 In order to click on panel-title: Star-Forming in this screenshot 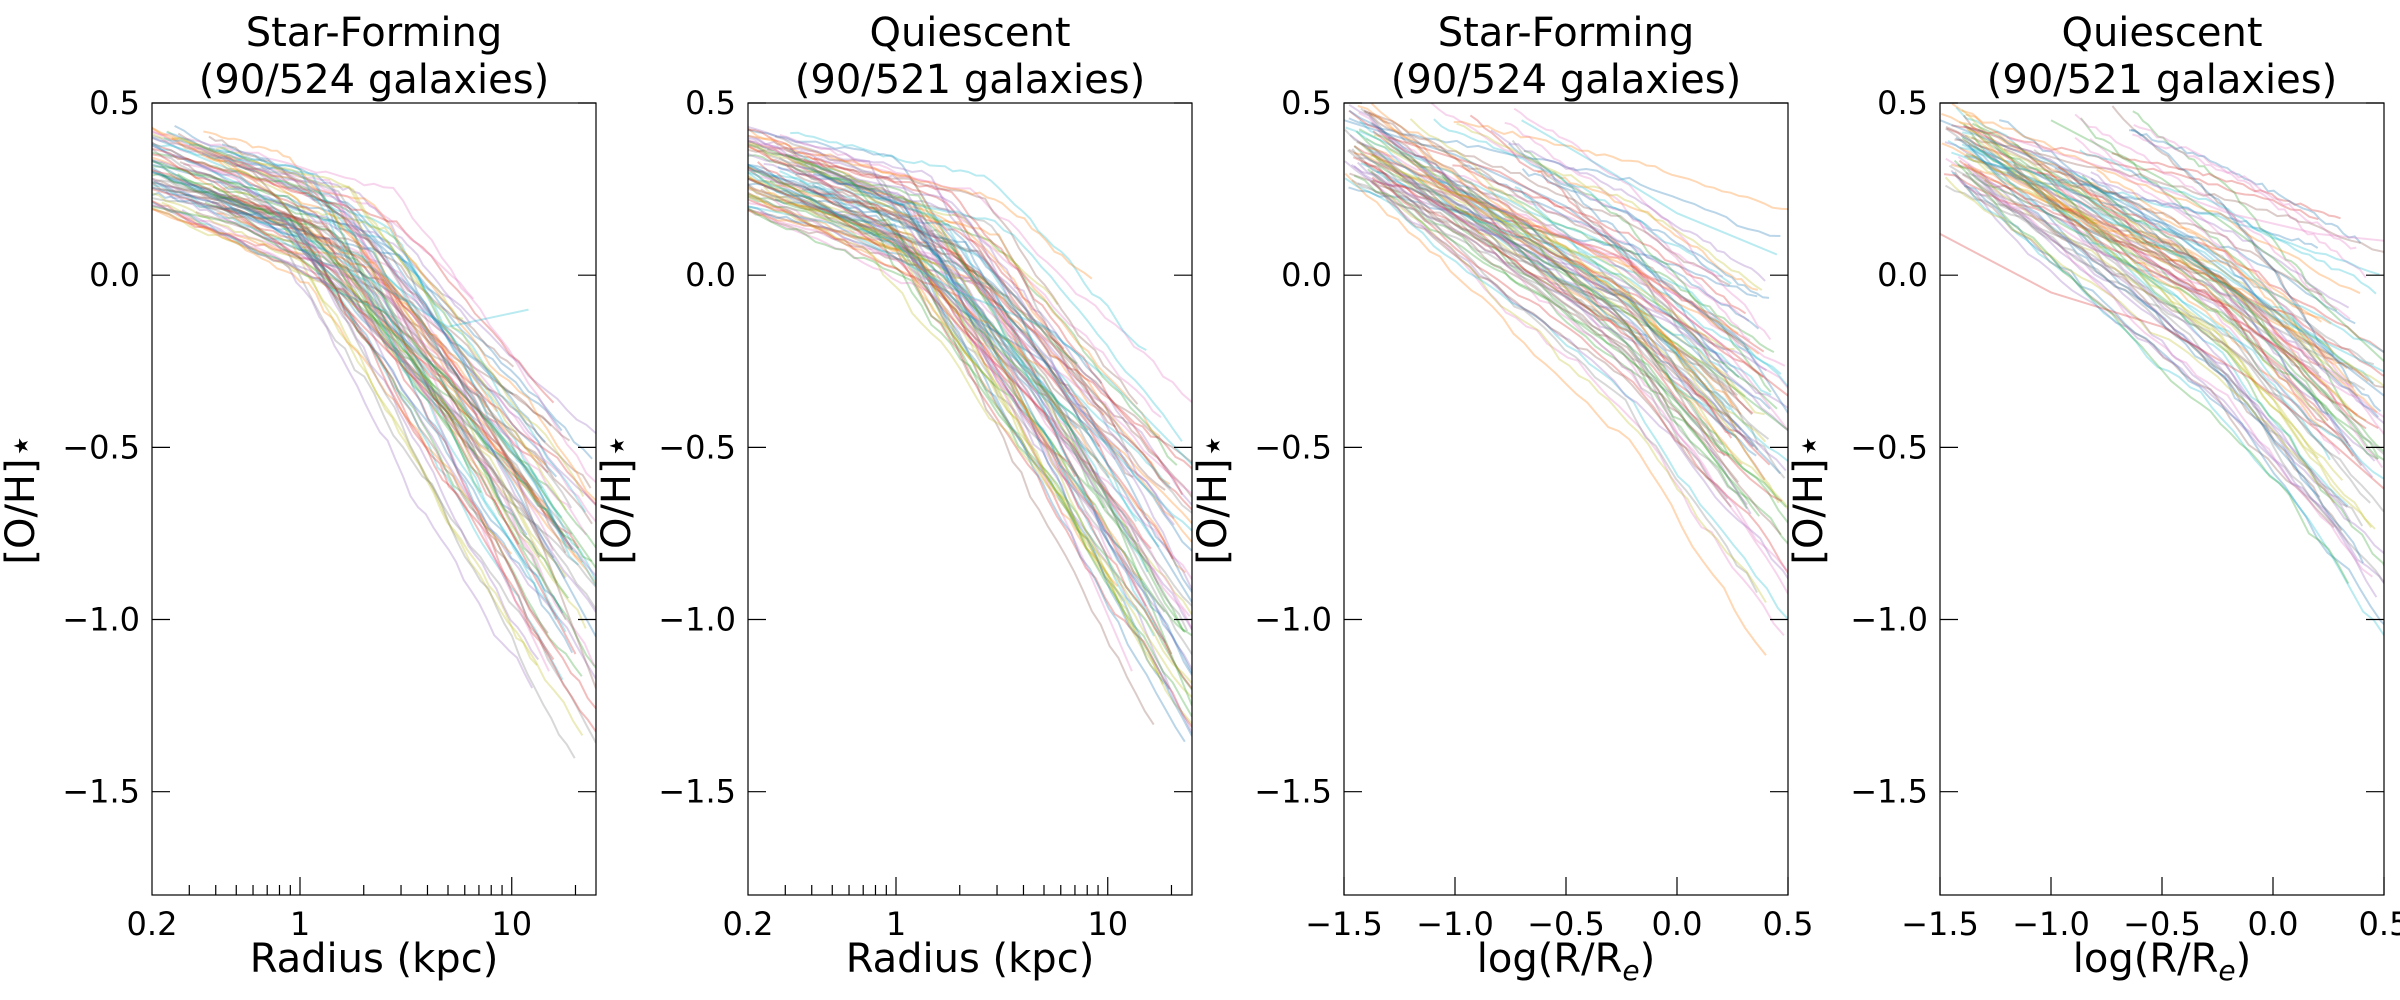, I will do `click(1566, 33)`.